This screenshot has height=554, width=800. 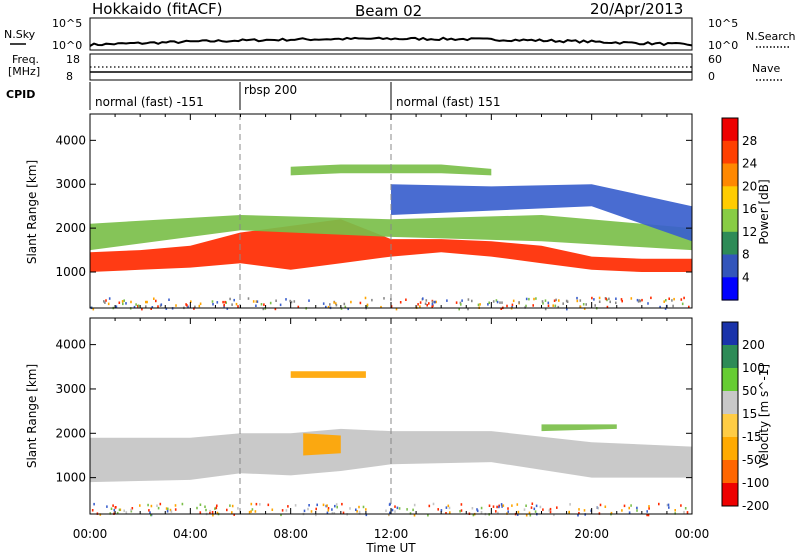 I want to click on cpid-segment-1: normal (fast) -151, so click(x=149, y=102).